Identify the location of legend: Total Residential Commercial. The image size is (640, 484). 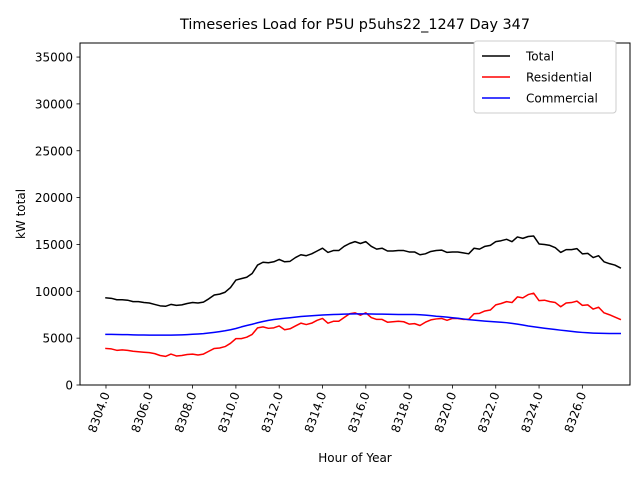
(545, 77).